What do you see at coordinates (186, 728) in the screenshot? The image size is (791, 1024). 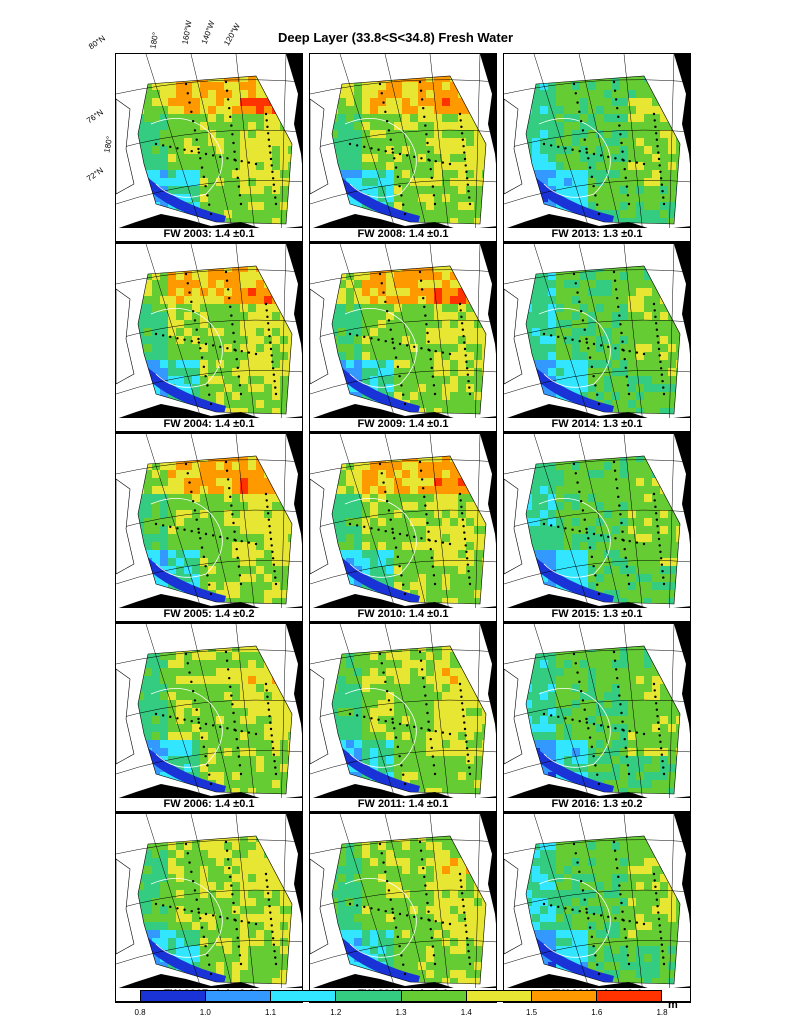 I see `contour-line` at bounding box center [186, 728].